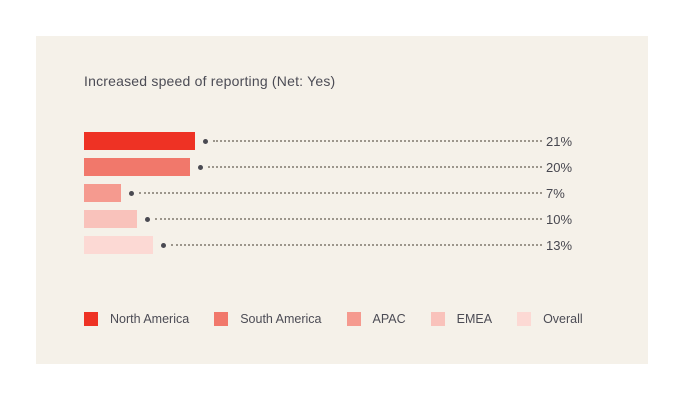 The height and width of the screenshot is (400, 684). I want to click on bar-overall, so click(118, 245).